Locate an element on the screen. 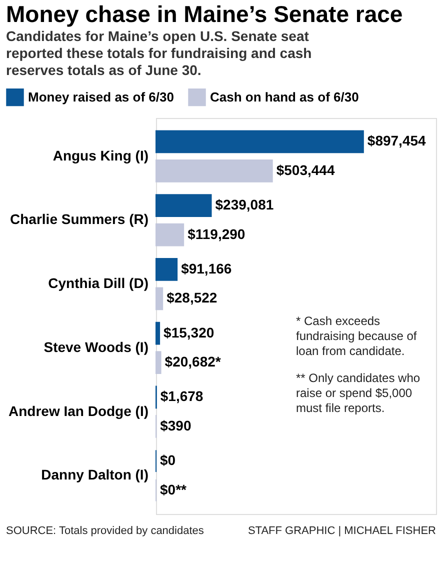 The image size is (442, 562). data-label: $503,444 is located at coordinates (305, 170).